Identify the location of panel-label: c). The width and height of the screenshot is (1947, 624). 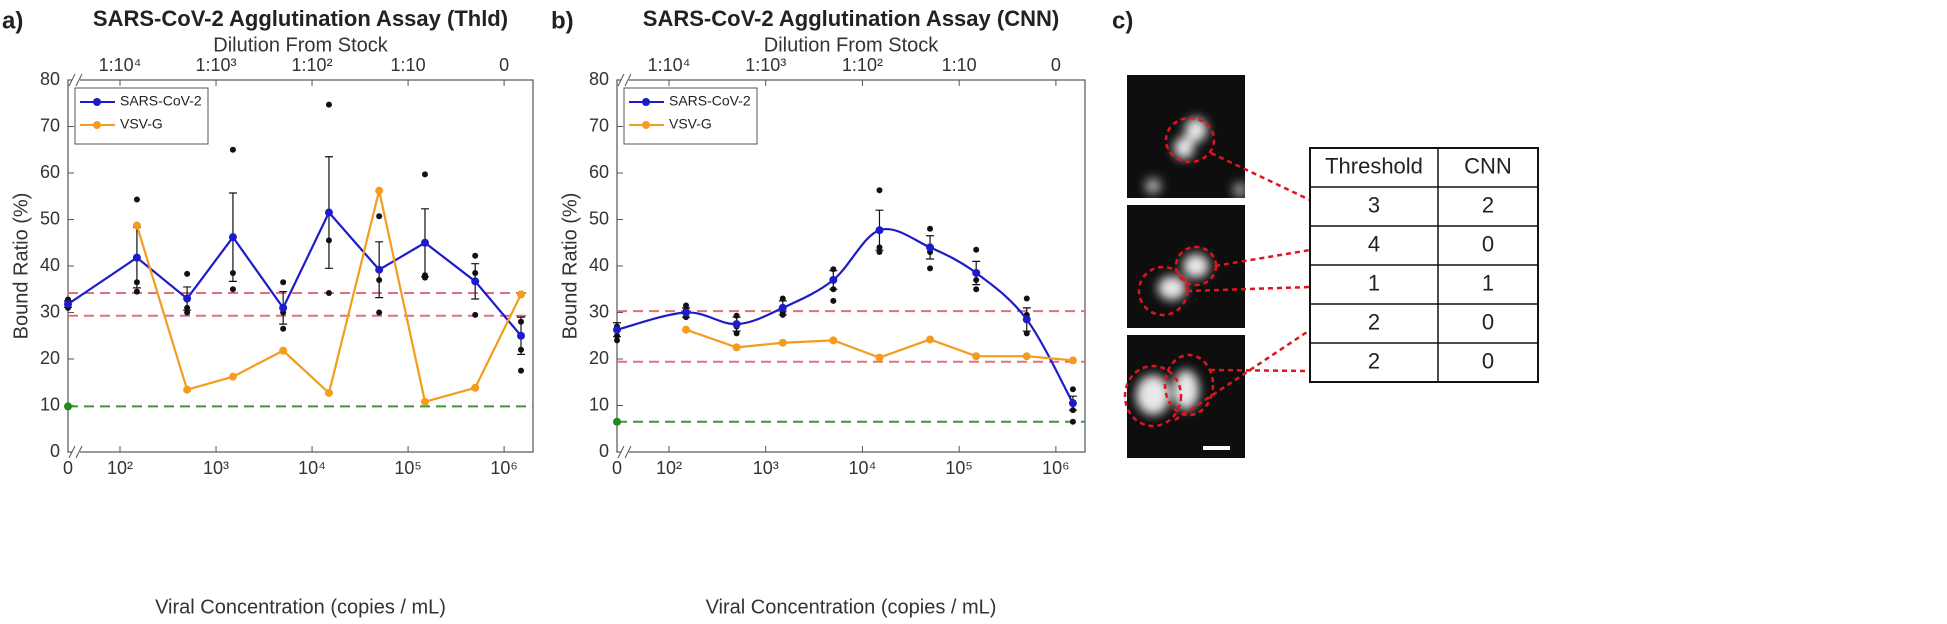
(1122, 20).